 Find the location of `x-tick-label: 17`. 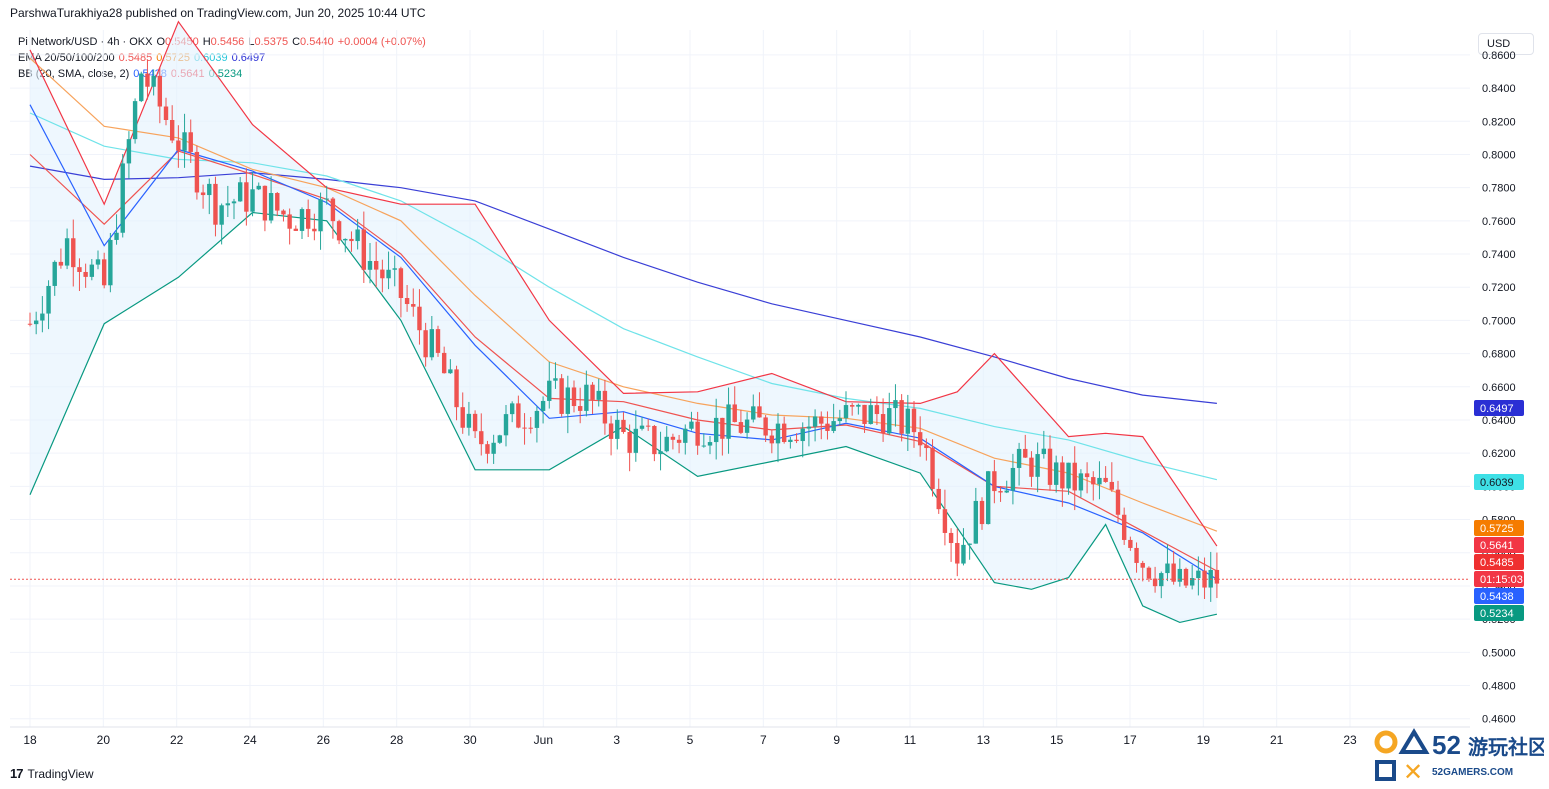

x-tick-label: 17 is located at coordinates (1130, 740).